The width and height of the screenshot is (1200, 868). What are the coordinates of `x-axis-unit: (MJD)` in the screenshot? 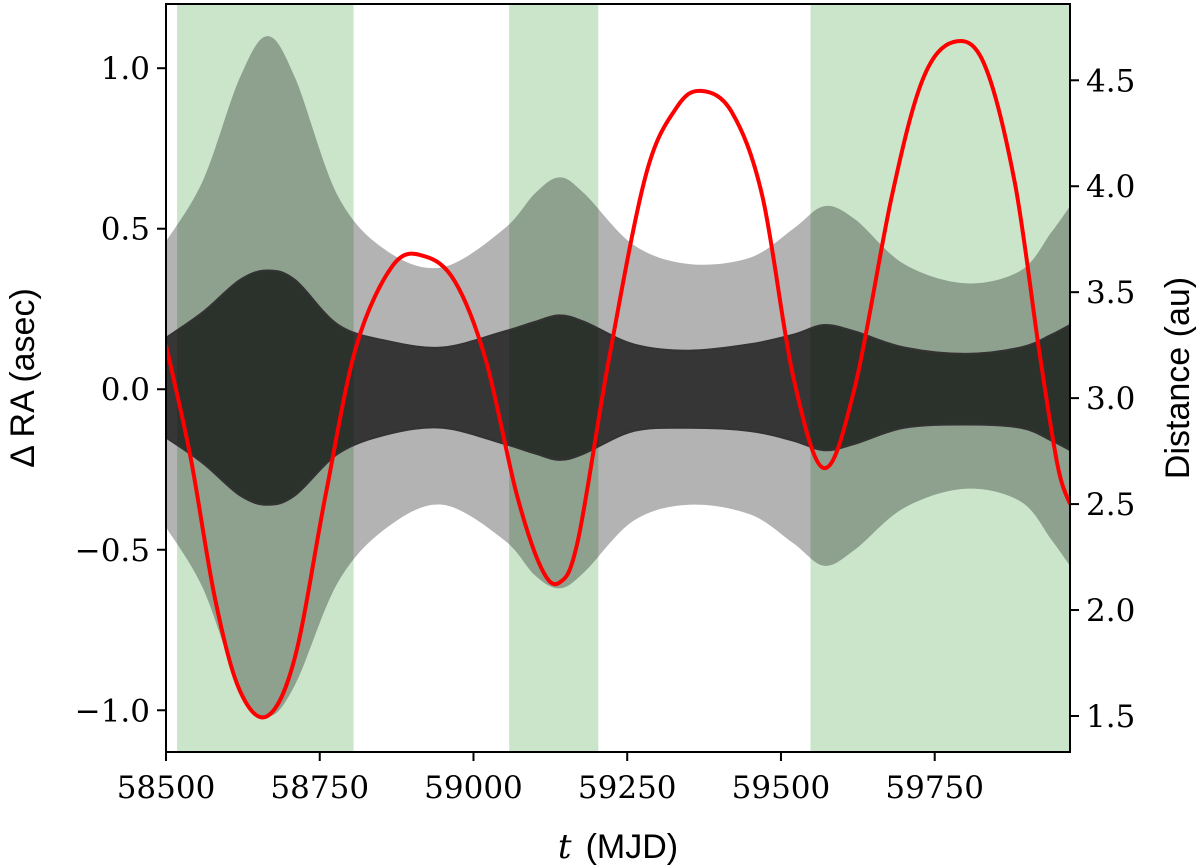 It's located at (632, 847).